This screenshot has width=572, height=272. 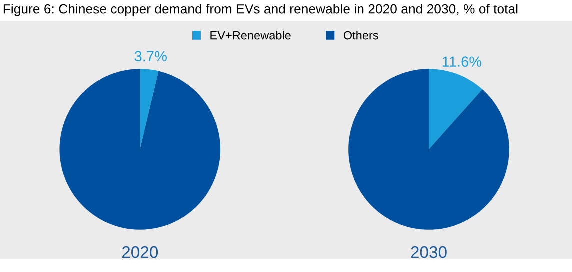 What do you see at coordinates (140, 252) in the screenshot?
I see `text: 2020` at bounding box center [140, 252].